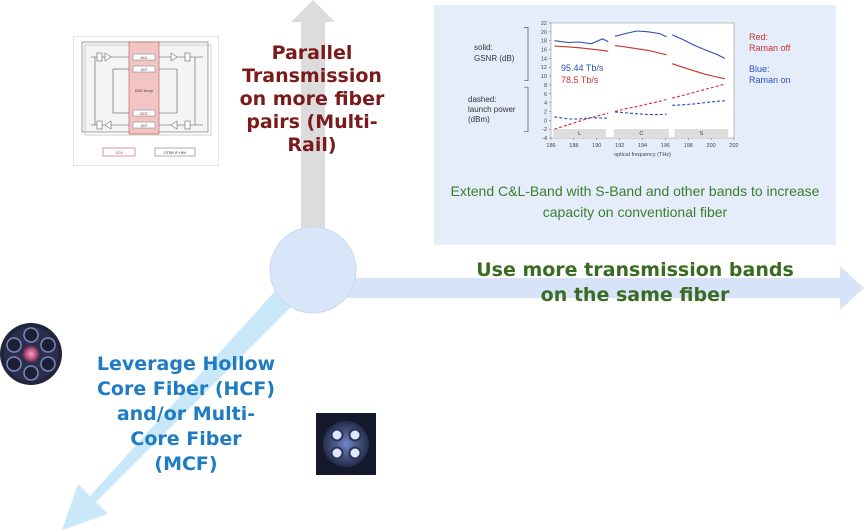  I want to click on schematic-center-label: DGE Array, so click(144, 91).